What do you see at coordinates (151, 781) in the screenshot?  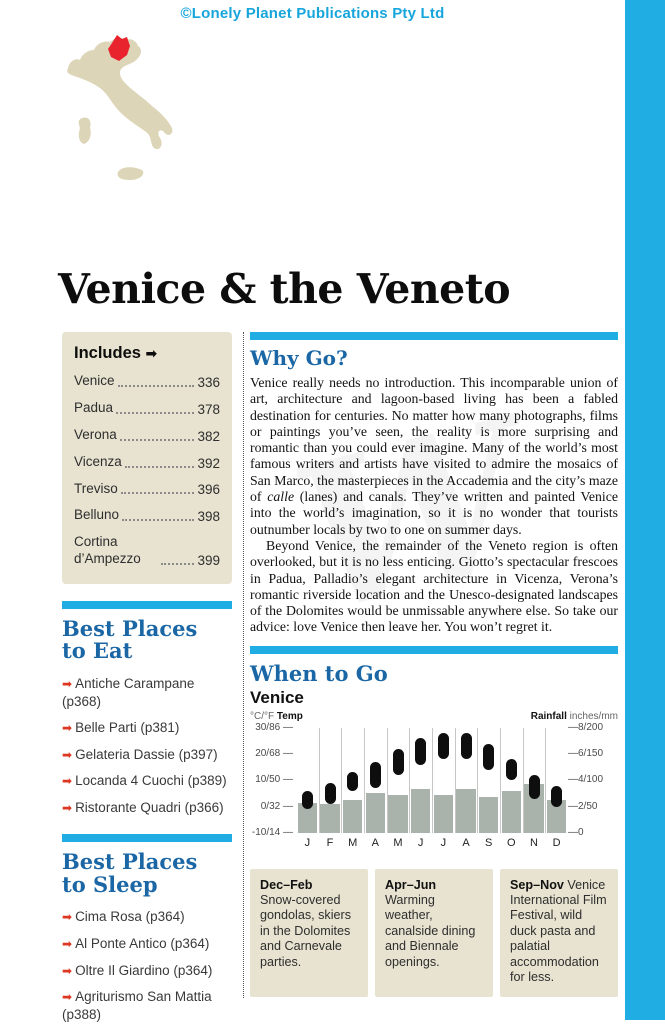 I see `list-item-label: Locanda 4 Cuochi (p389)` at bounding box center [151, 781].